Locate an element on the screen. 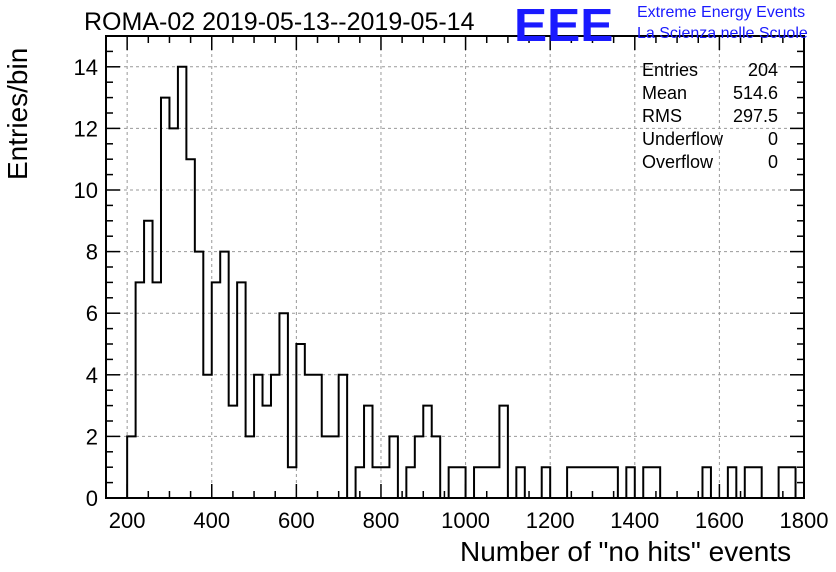  y-tick-label: 10 is located at coordinates (86, 190).